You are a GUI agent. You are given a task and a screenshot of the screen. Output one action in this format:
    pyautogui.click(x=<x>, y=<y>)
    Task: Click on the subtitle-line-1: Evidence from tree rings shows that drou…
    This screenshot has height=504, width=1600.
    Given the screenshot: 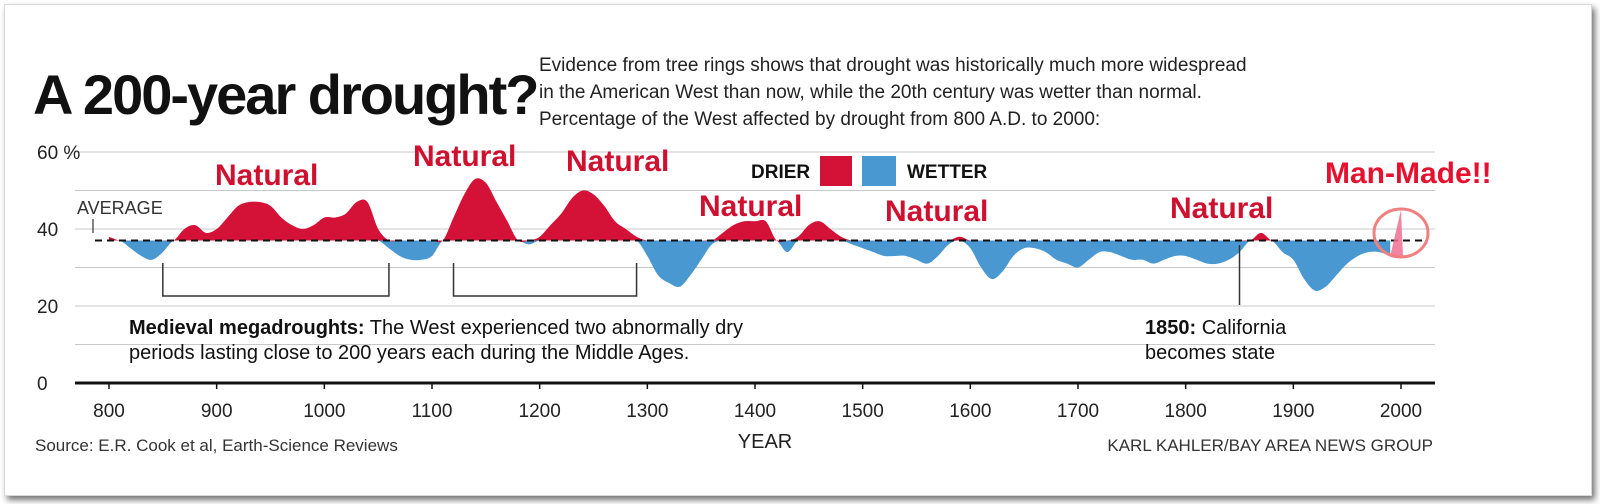 What is the action you would take?
    pyautogui.click(x=893, y=65)
    